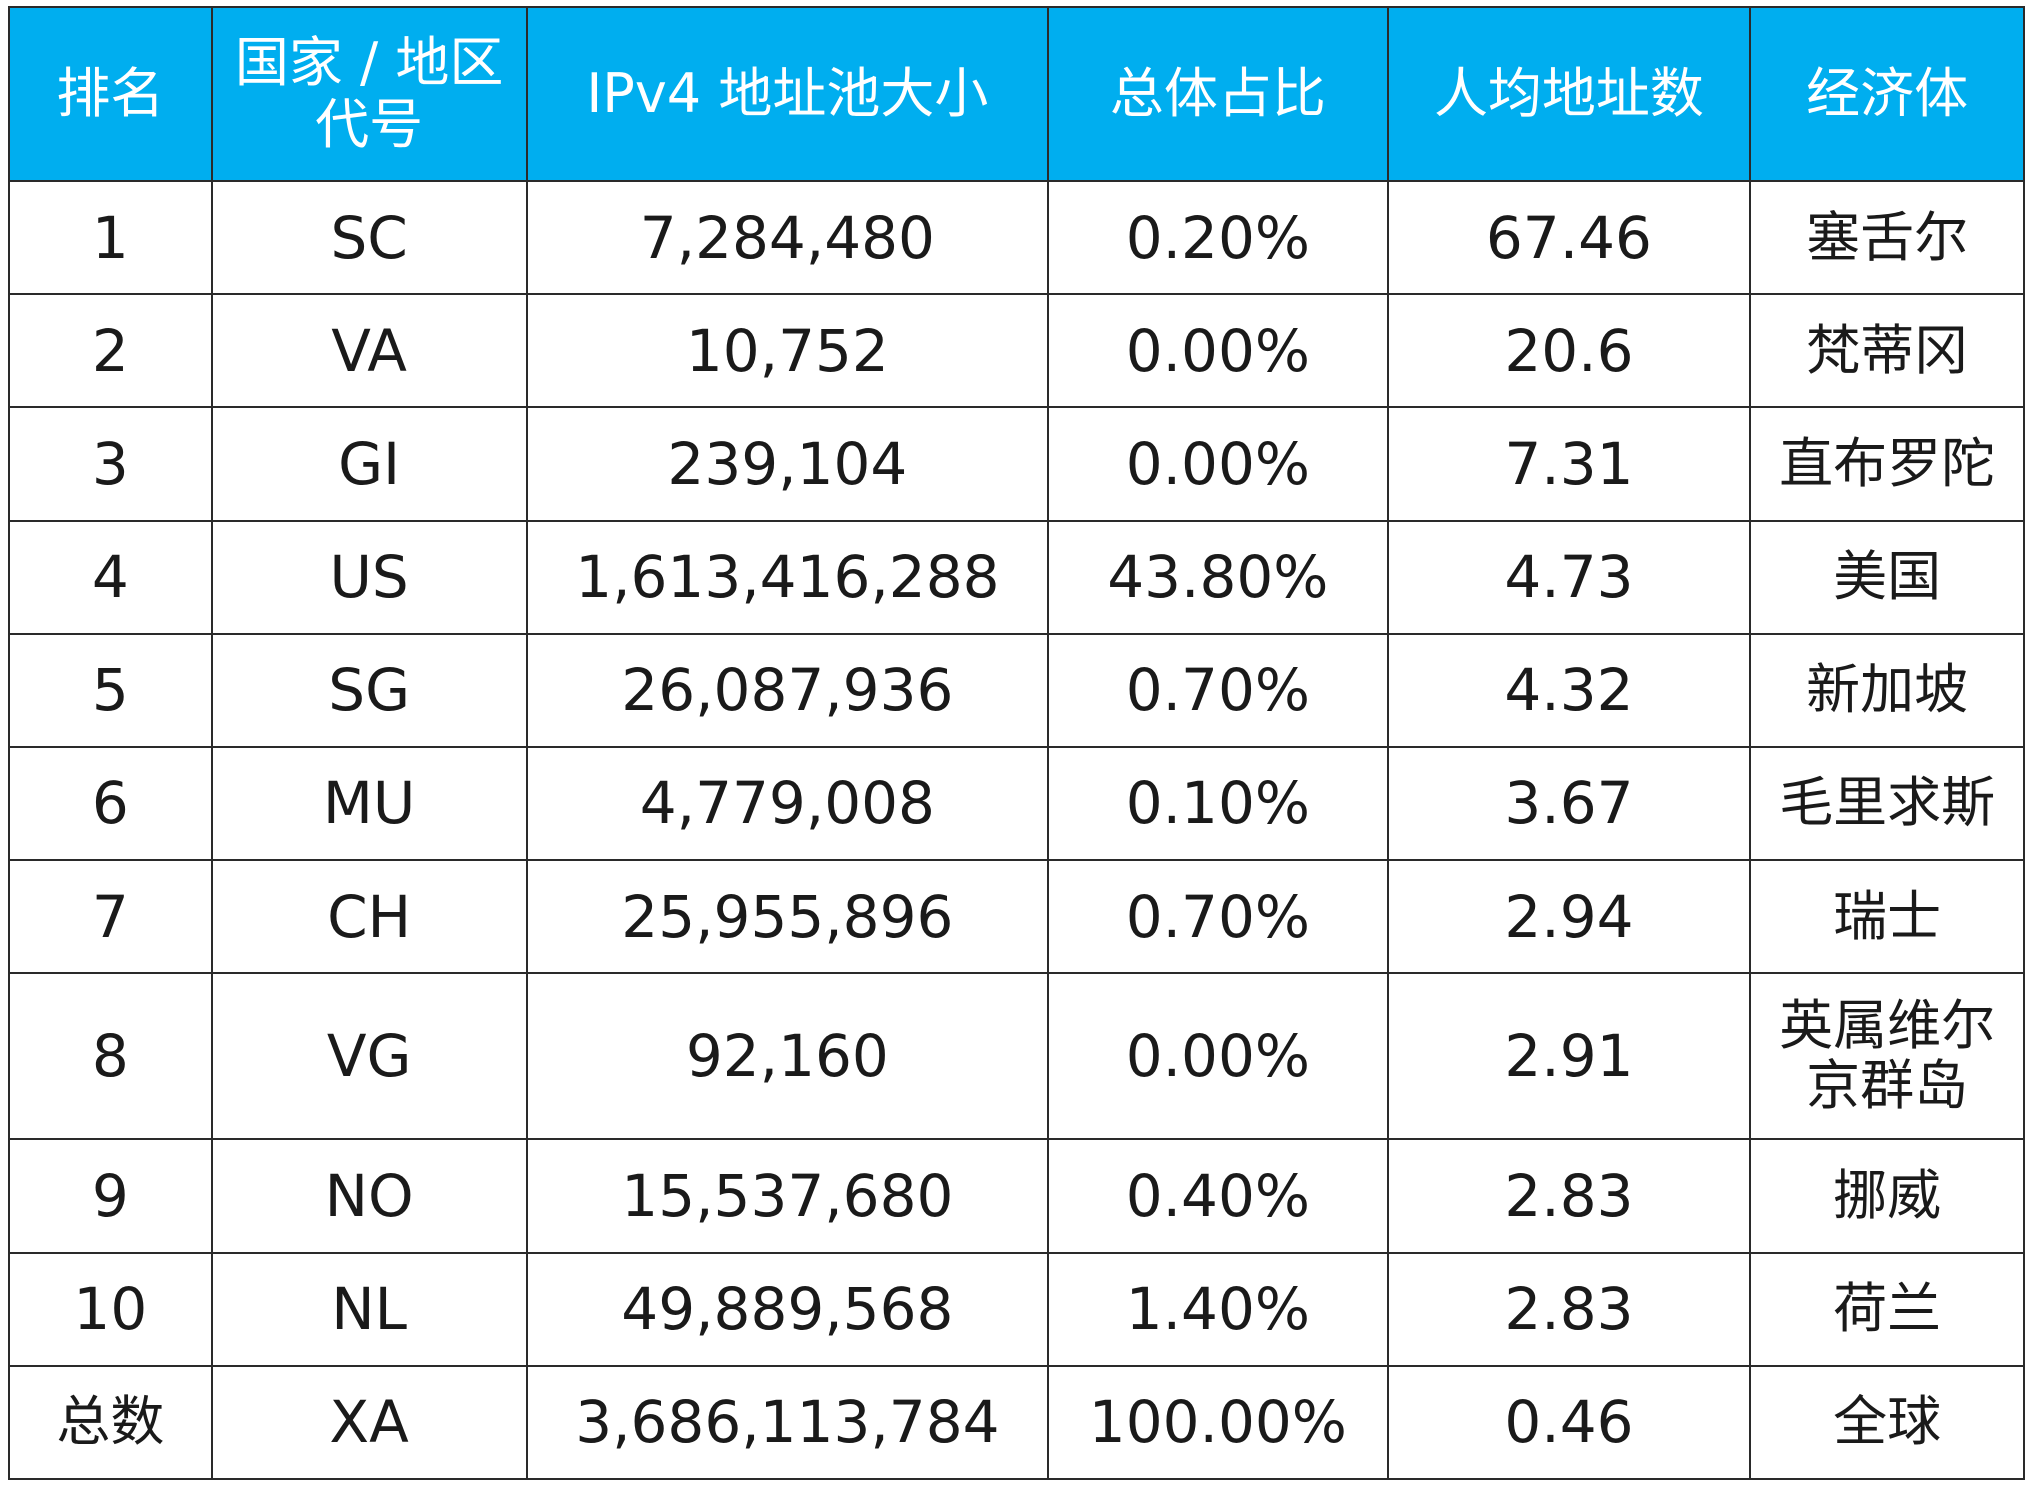 The image size is (2031, 1486). What do you see at coordinates (369, 803) in the screenshot?
I see `cell-code: MU` at bounding box center [369, 803].